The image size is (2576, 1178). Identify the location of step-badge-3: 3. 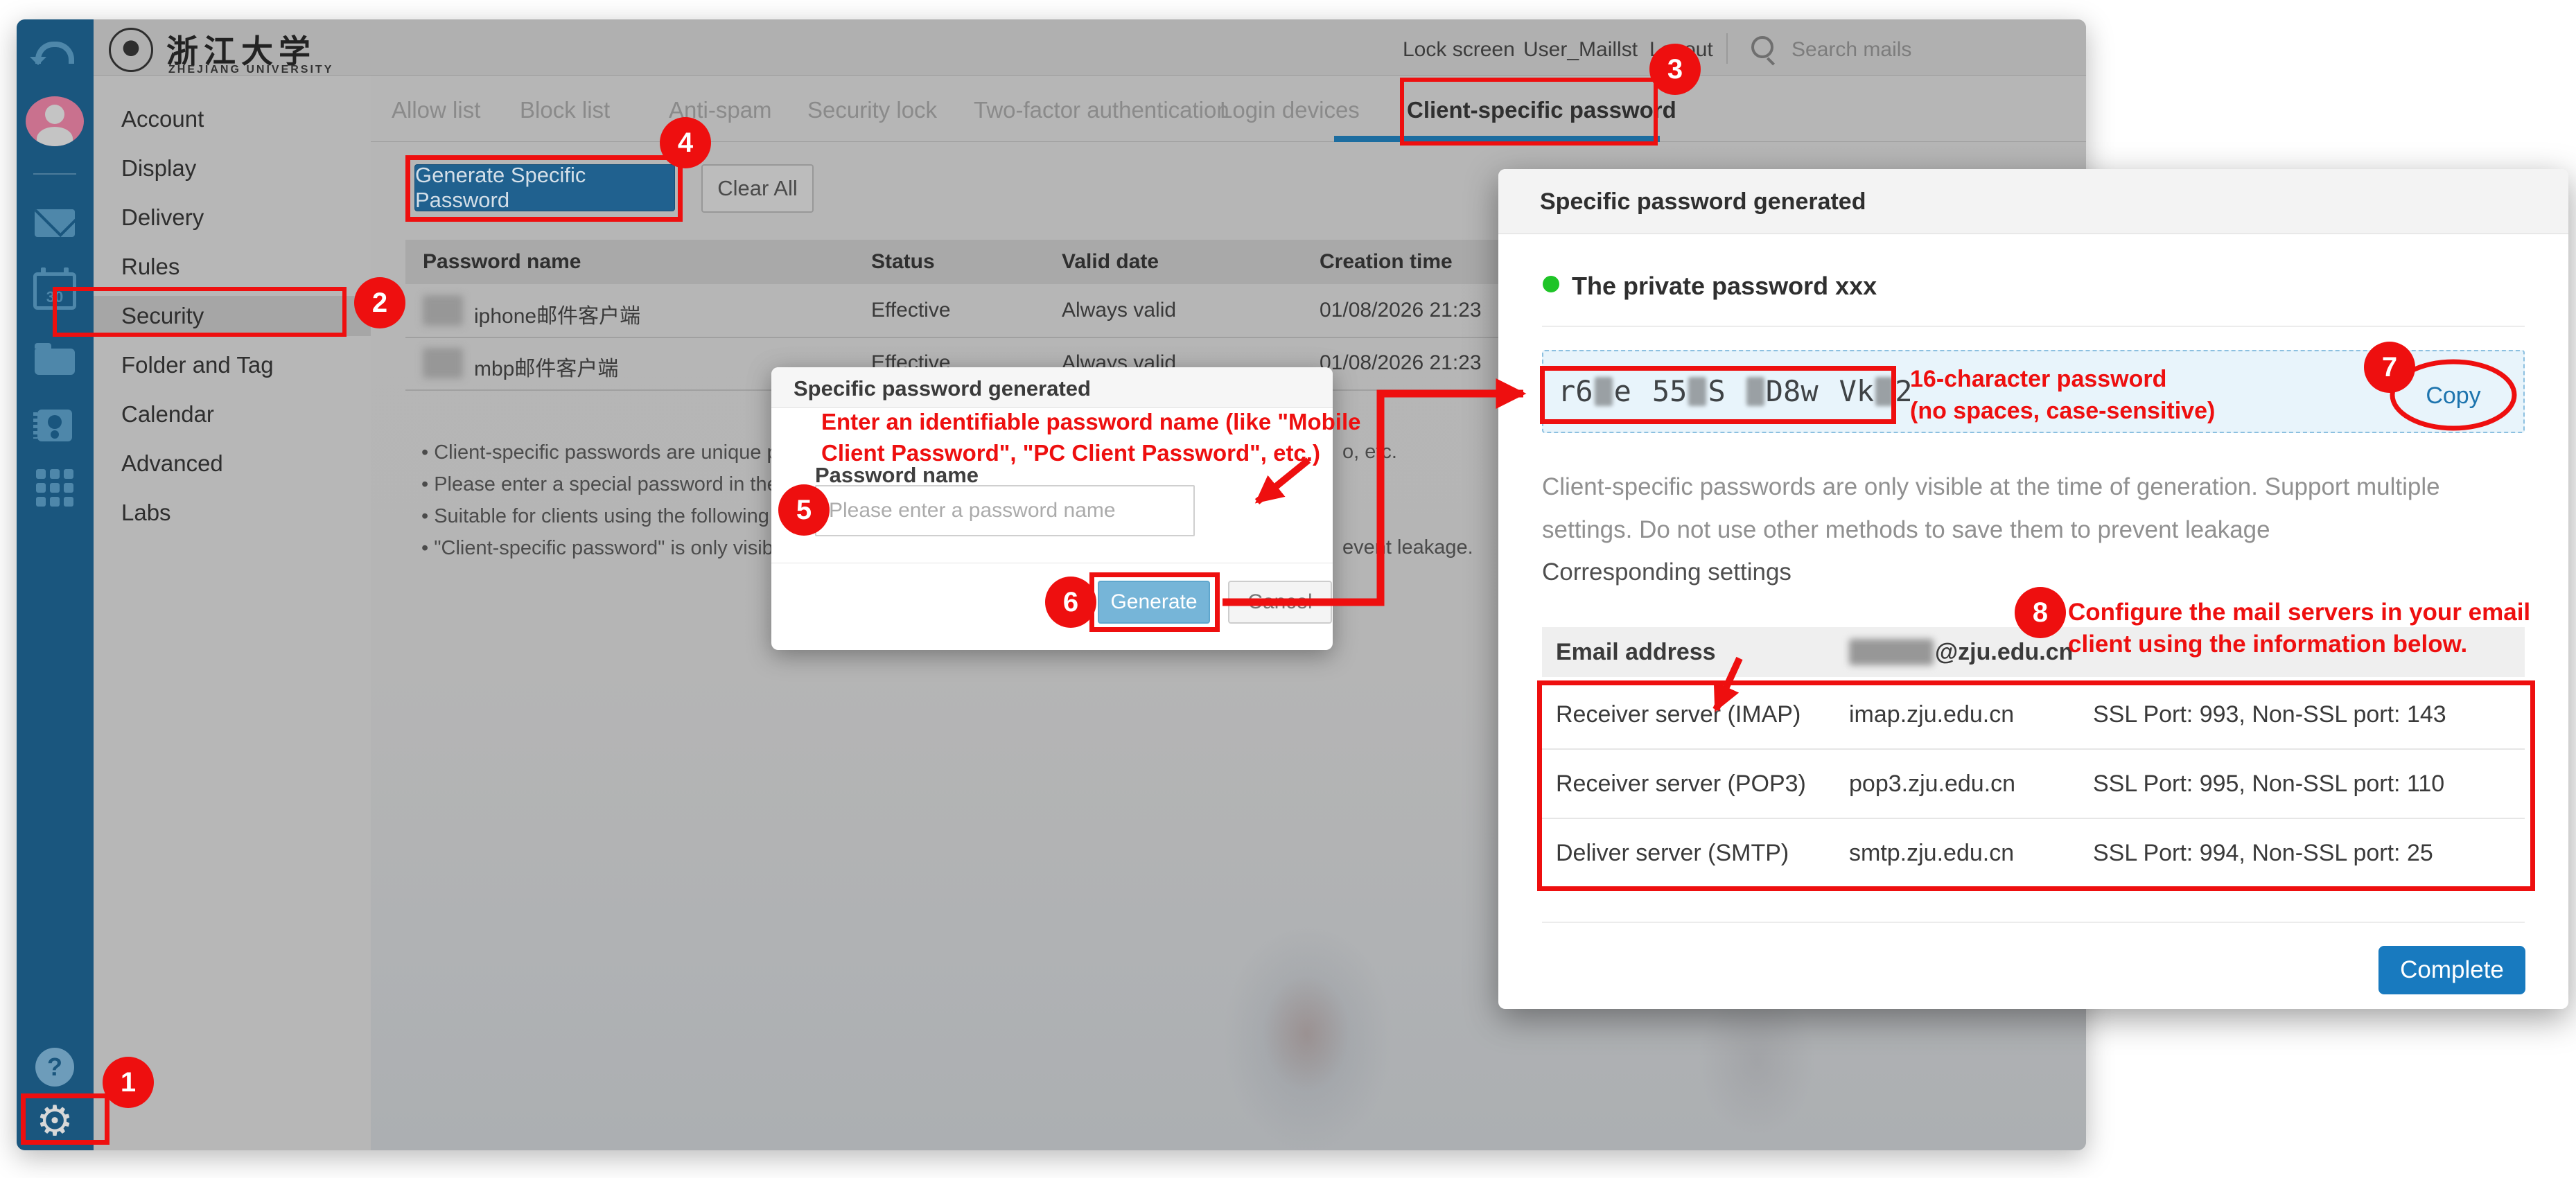
(1675, 69).